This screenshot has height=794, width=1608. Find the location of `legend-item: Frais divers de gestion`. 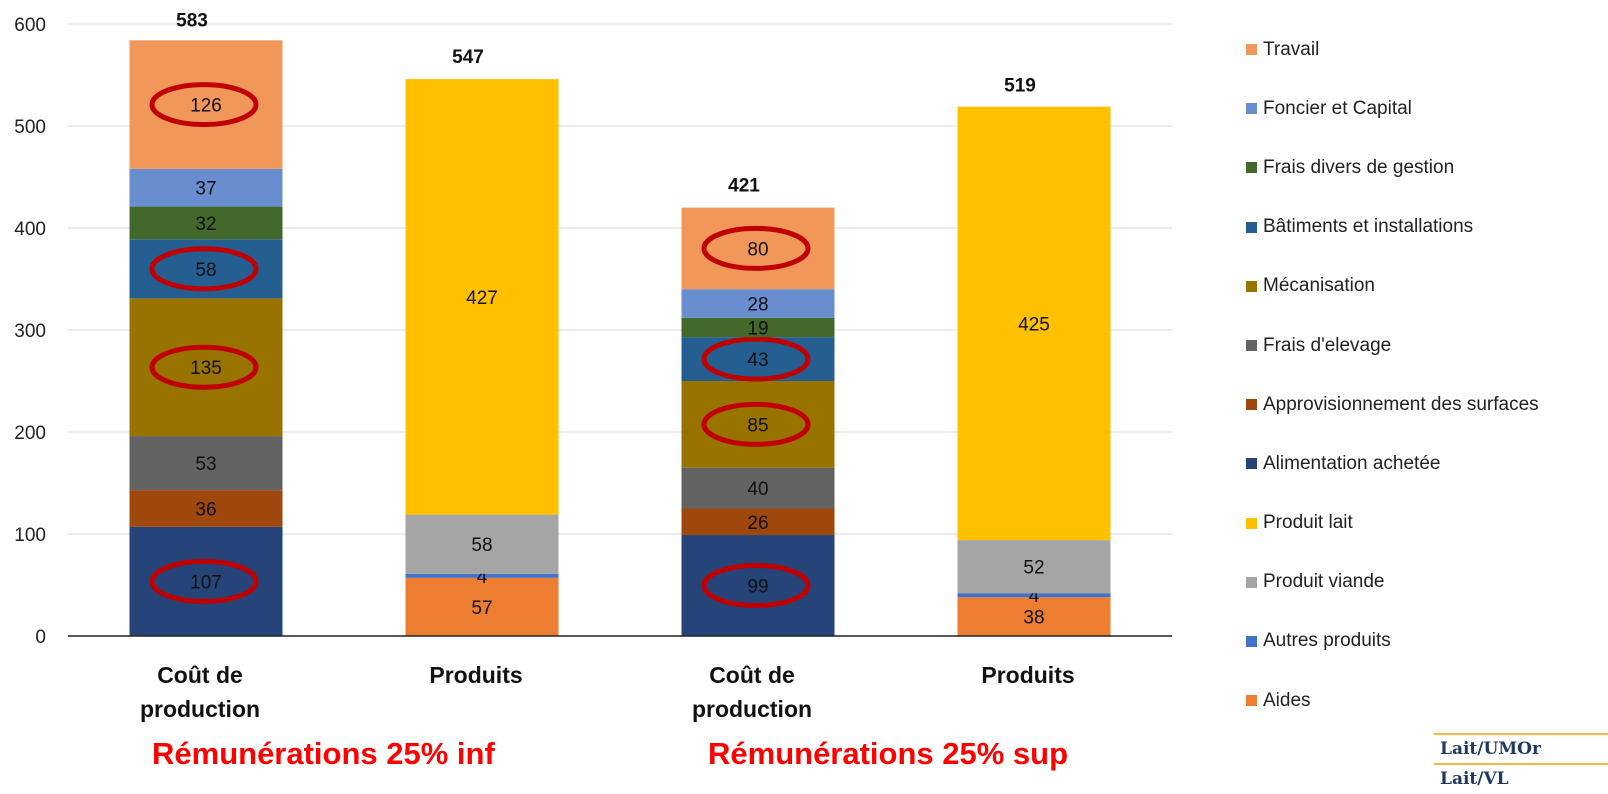

legend-item: Frais divers de gestion is located at coordinates (1426, 167).